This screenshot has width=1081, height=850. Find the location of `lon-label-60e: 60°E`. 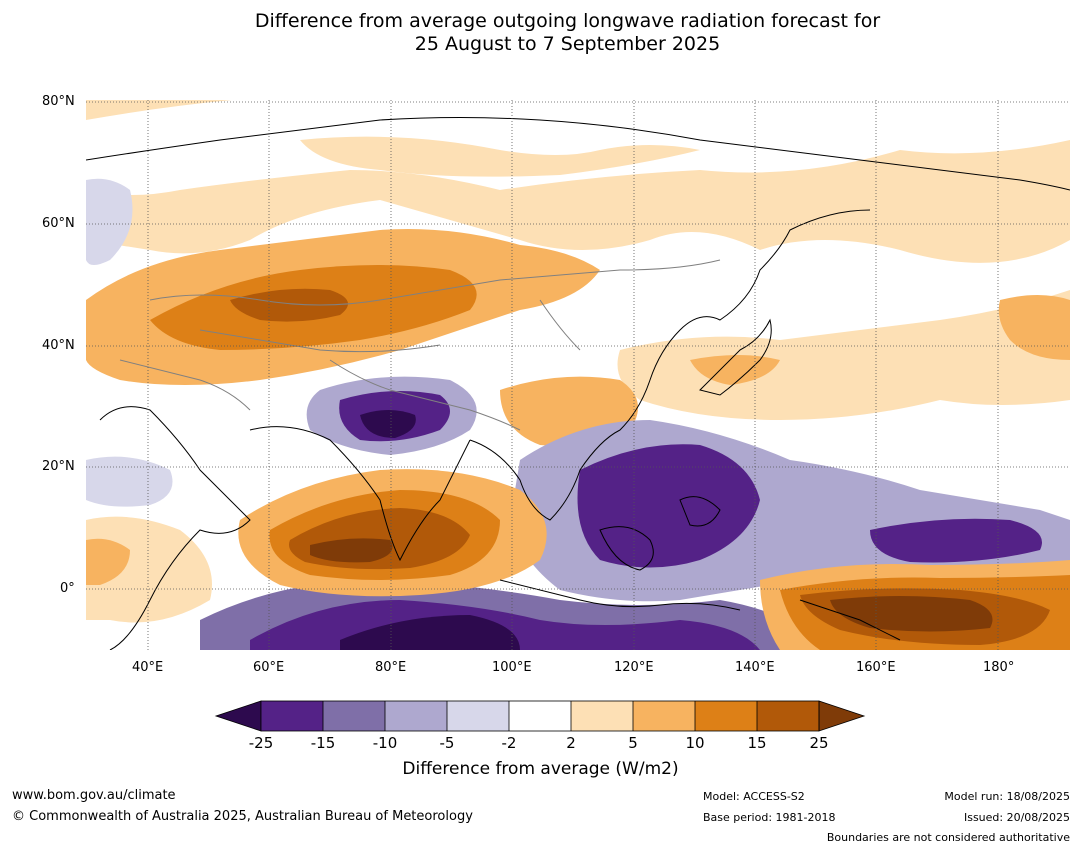

lon-label-60e: 60°E is located at coordinates (269, 667).